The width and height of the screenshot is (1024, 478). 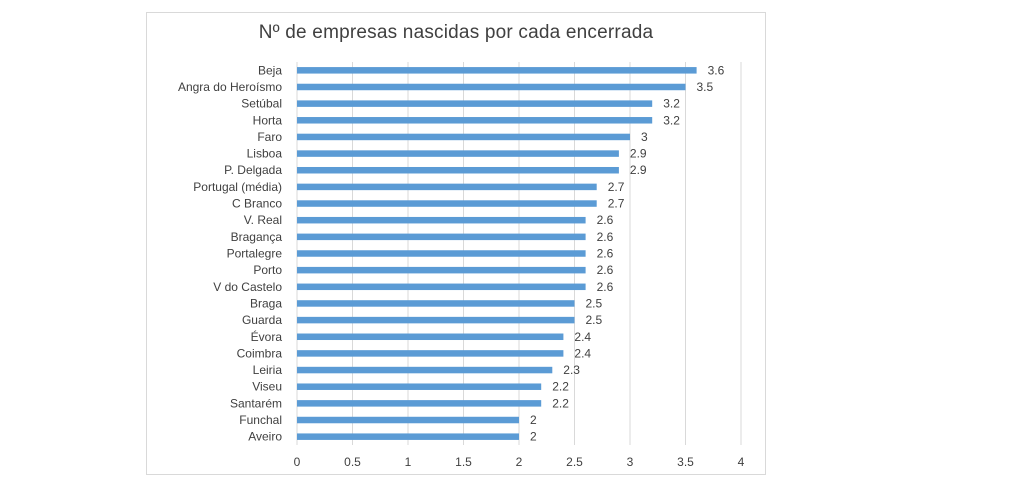 What do you see at coordinates (262, 320) in the screenshot?
I see `category-label: Guarda` at bounding box center [262, 320].